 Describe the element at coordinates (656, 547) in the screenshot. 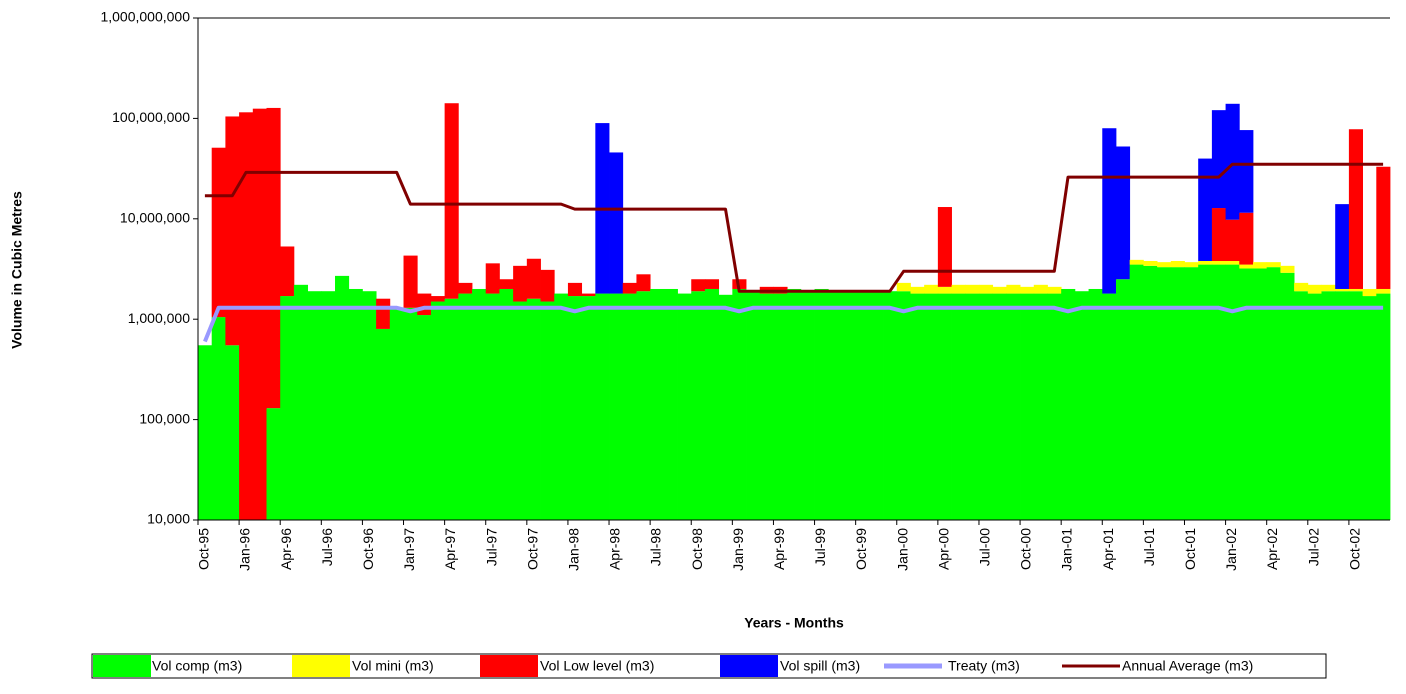

I see `x-tick-label: Jul-98` at that location.